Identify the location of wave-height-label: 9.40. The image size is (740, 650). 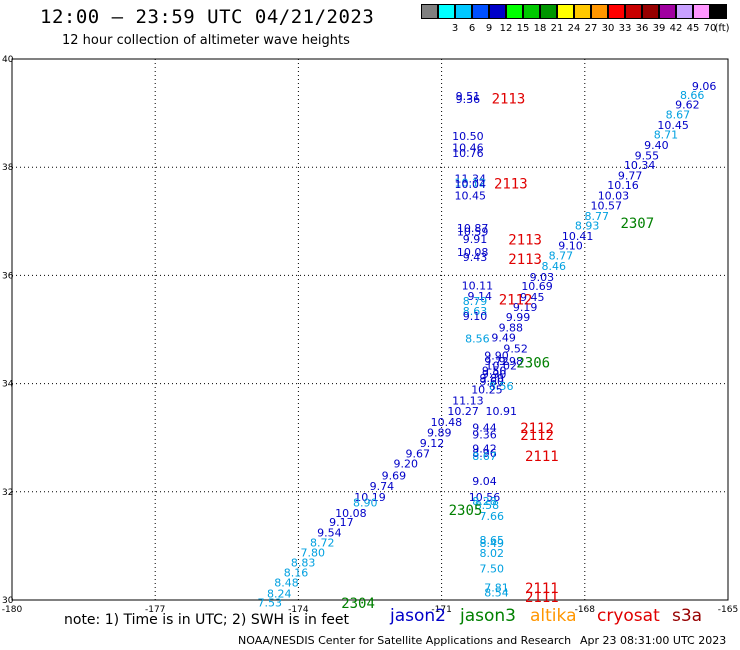
(656, 145).